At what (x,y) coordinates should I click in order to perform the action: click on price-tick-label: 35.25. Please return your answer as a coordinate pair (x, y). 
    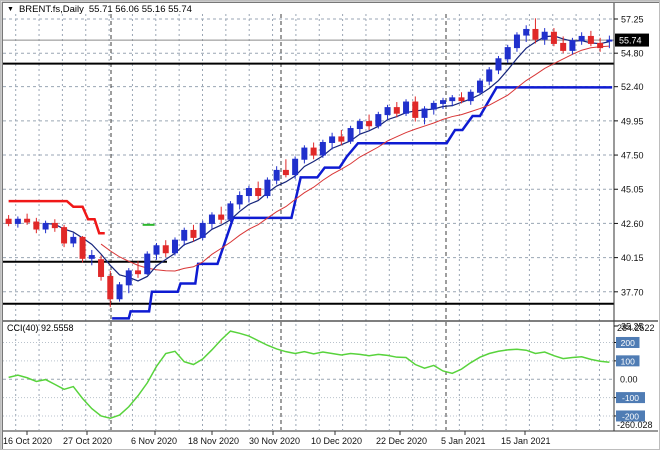
    Looking at the image, I should click on (632, 327).